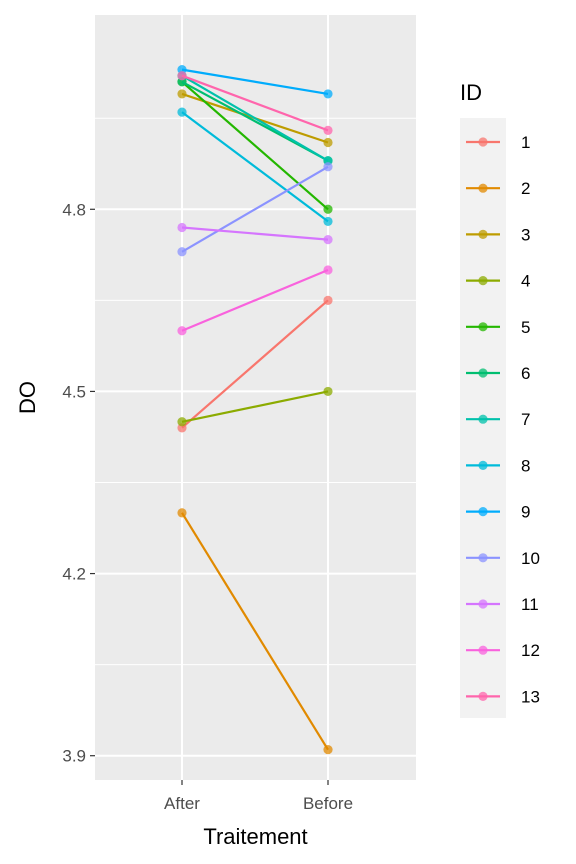 The width and height of the screenshot is (576, 864). What do you see at coordinates (328, 803) in the screenshot?
I see `x-tick-label: Before` at bounding box center [328, 803].